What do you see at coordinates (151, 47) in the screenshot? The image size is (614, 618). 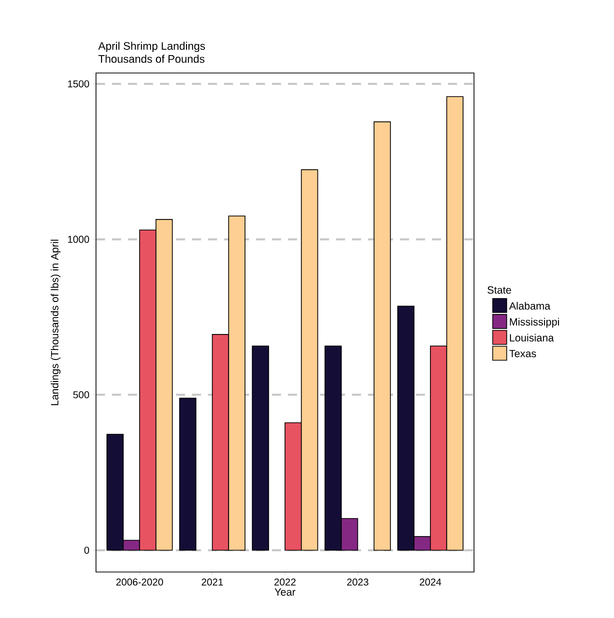 I see `chart-title: April Shrimp Landings` at bounding box center [151, 47].